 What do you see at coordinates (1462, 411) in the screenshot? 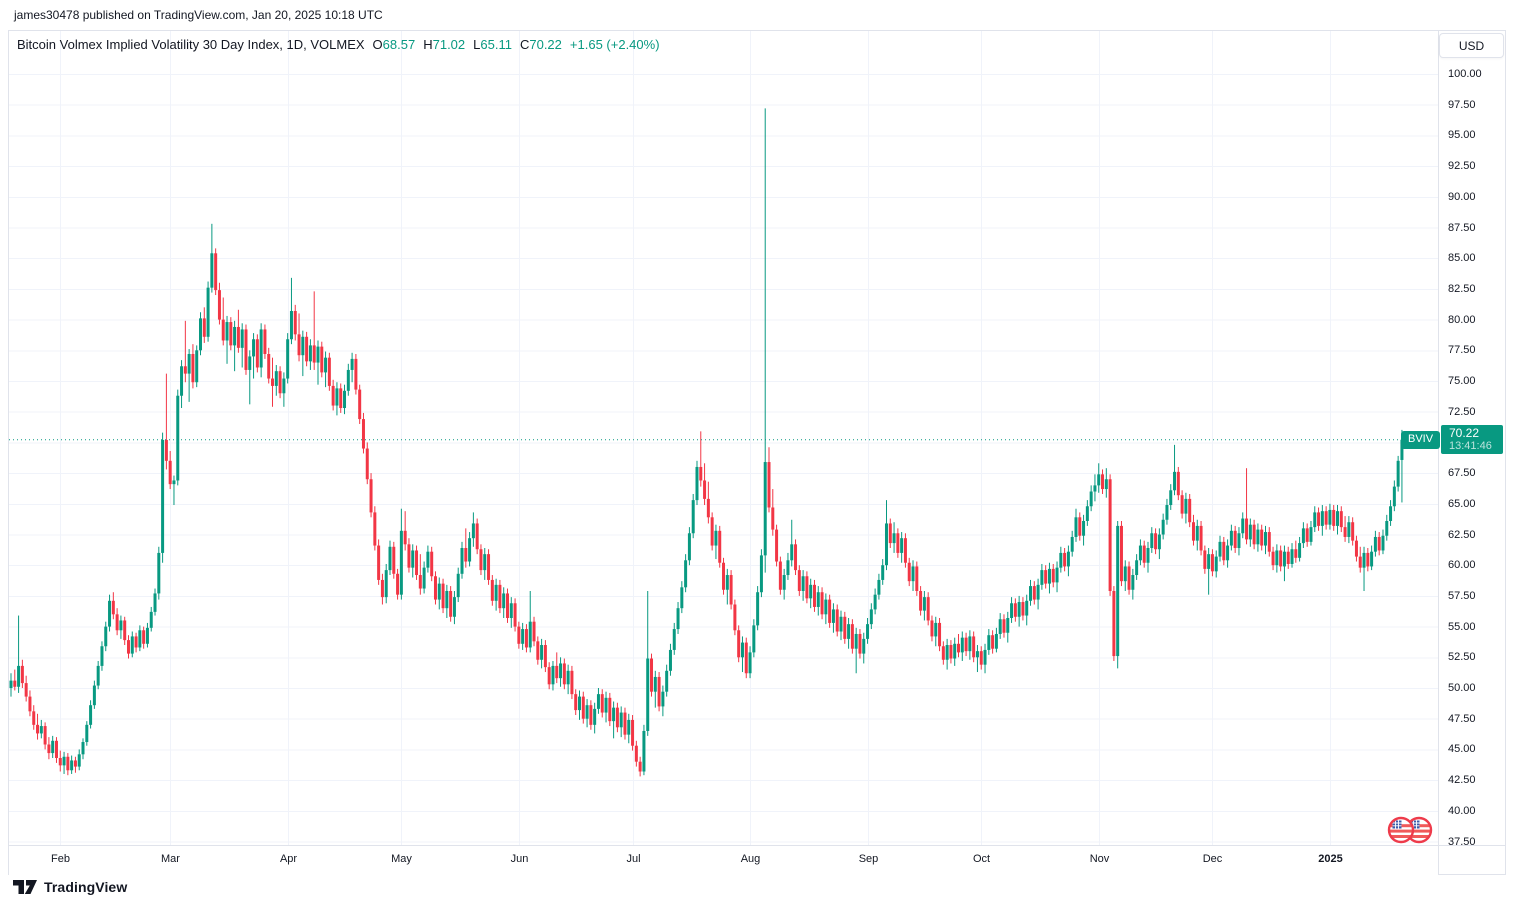
I see `price-axis-label: 72.50` at bounding box center [1462, 411].